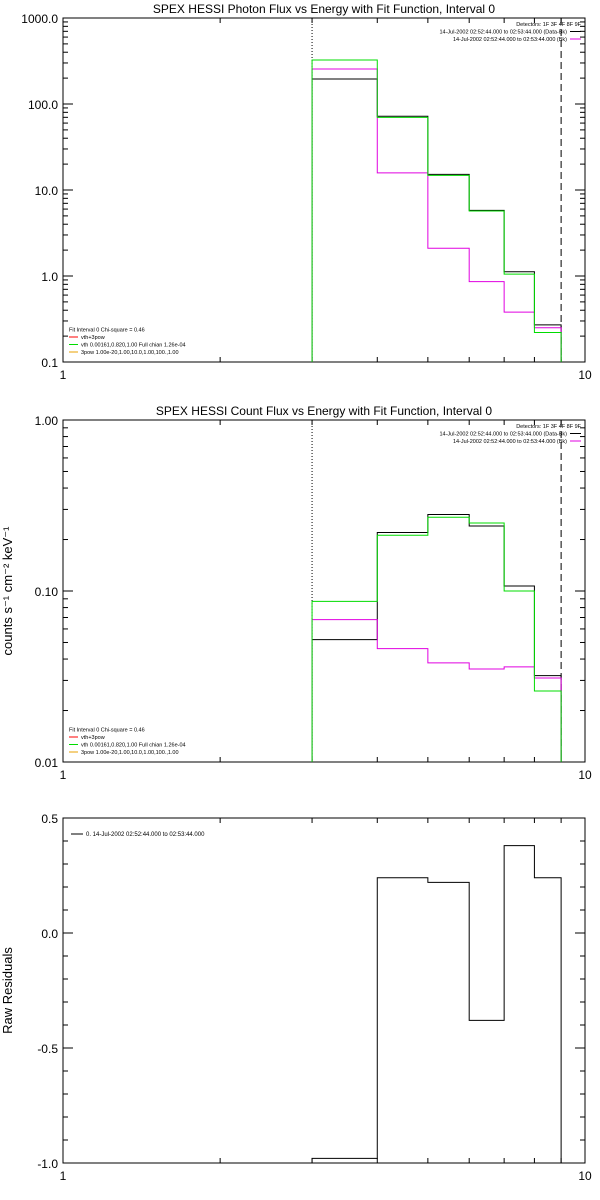 This screenshot has width=600, height=1200. What do you see at coordinates (47, 592) in the screenshot?
I see `y-tick-label: 0.10` at bounding box center [47, 592].